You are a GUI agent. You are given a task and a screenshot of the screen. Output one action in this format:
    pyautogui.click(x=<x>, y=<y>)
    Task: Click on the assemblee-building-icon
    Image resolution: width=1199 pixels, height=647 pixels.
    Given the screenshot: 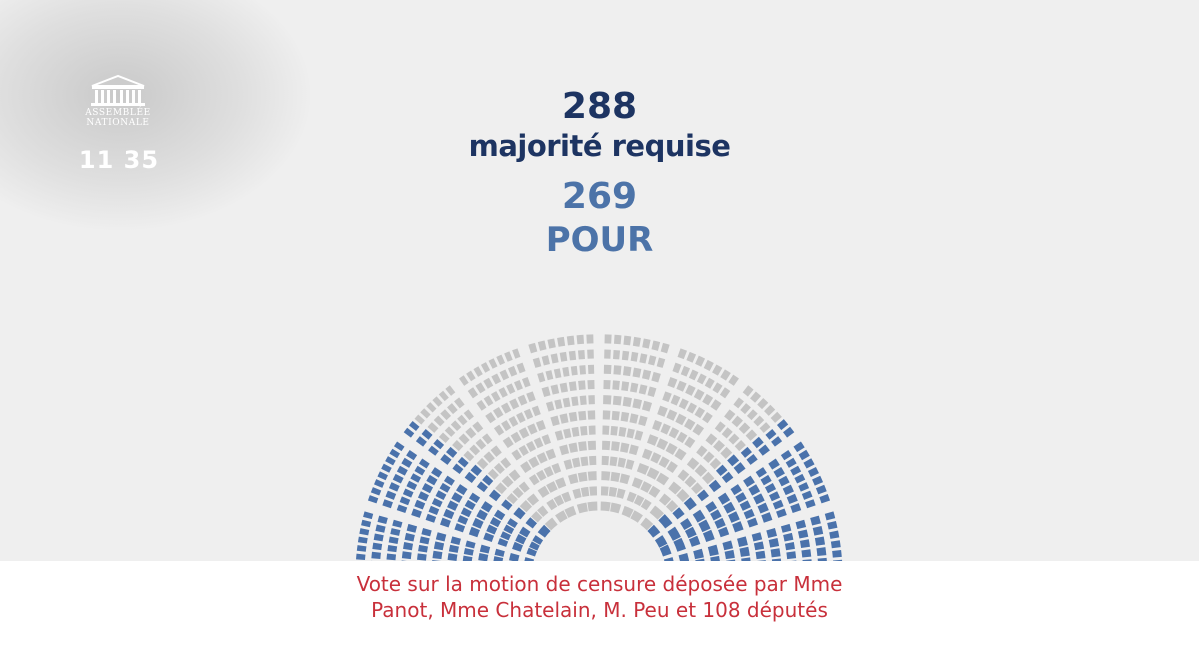 What is the action you would take?
    pyautogui.click(x=118, y=90)
    